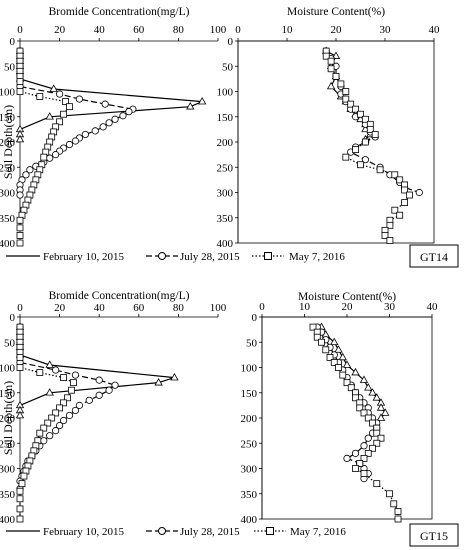 The image size is (470, 550). Describe the element at coordinates (8, 444) in the screenshot. I see `bromide-gt15-y-tick-label: 250` at that location.